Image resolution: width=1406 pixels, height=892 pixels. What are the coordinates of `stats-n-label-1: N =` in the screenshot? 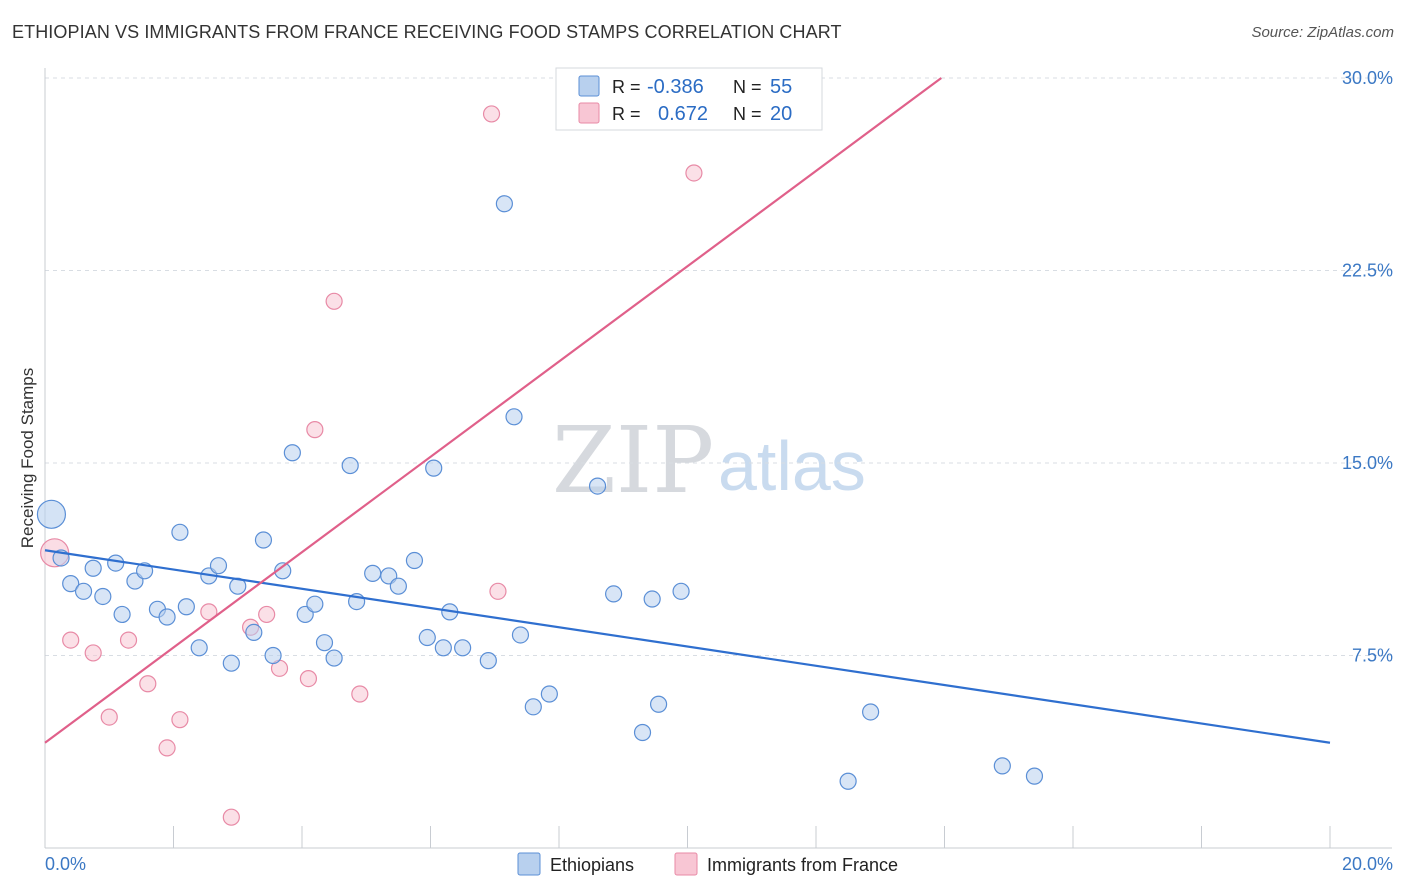 It's located at (747, 87).